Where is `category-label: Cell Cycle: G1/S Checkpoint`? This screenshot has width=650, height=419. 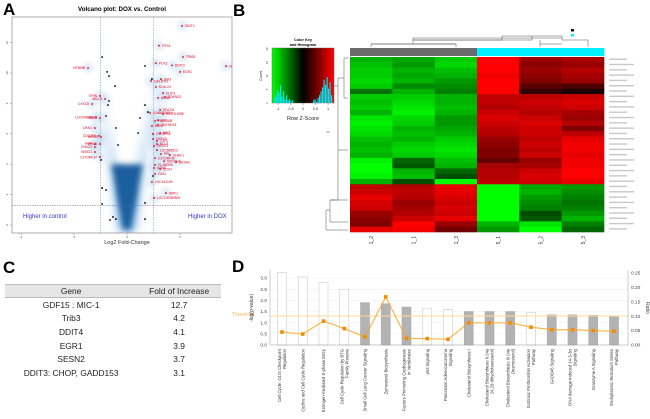
category-label: Cell Cycle: G1/S Checkpoint is located at coordinates (279, 375).